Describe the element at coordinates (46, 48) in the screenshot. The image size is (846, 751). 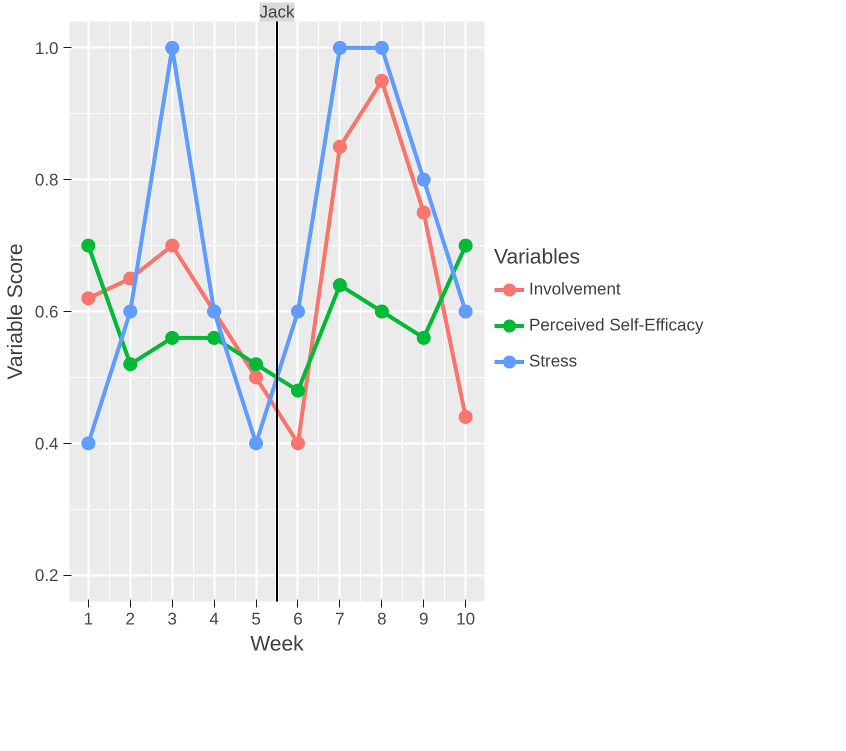
I see `y-tick-label: 1.0` at that location.